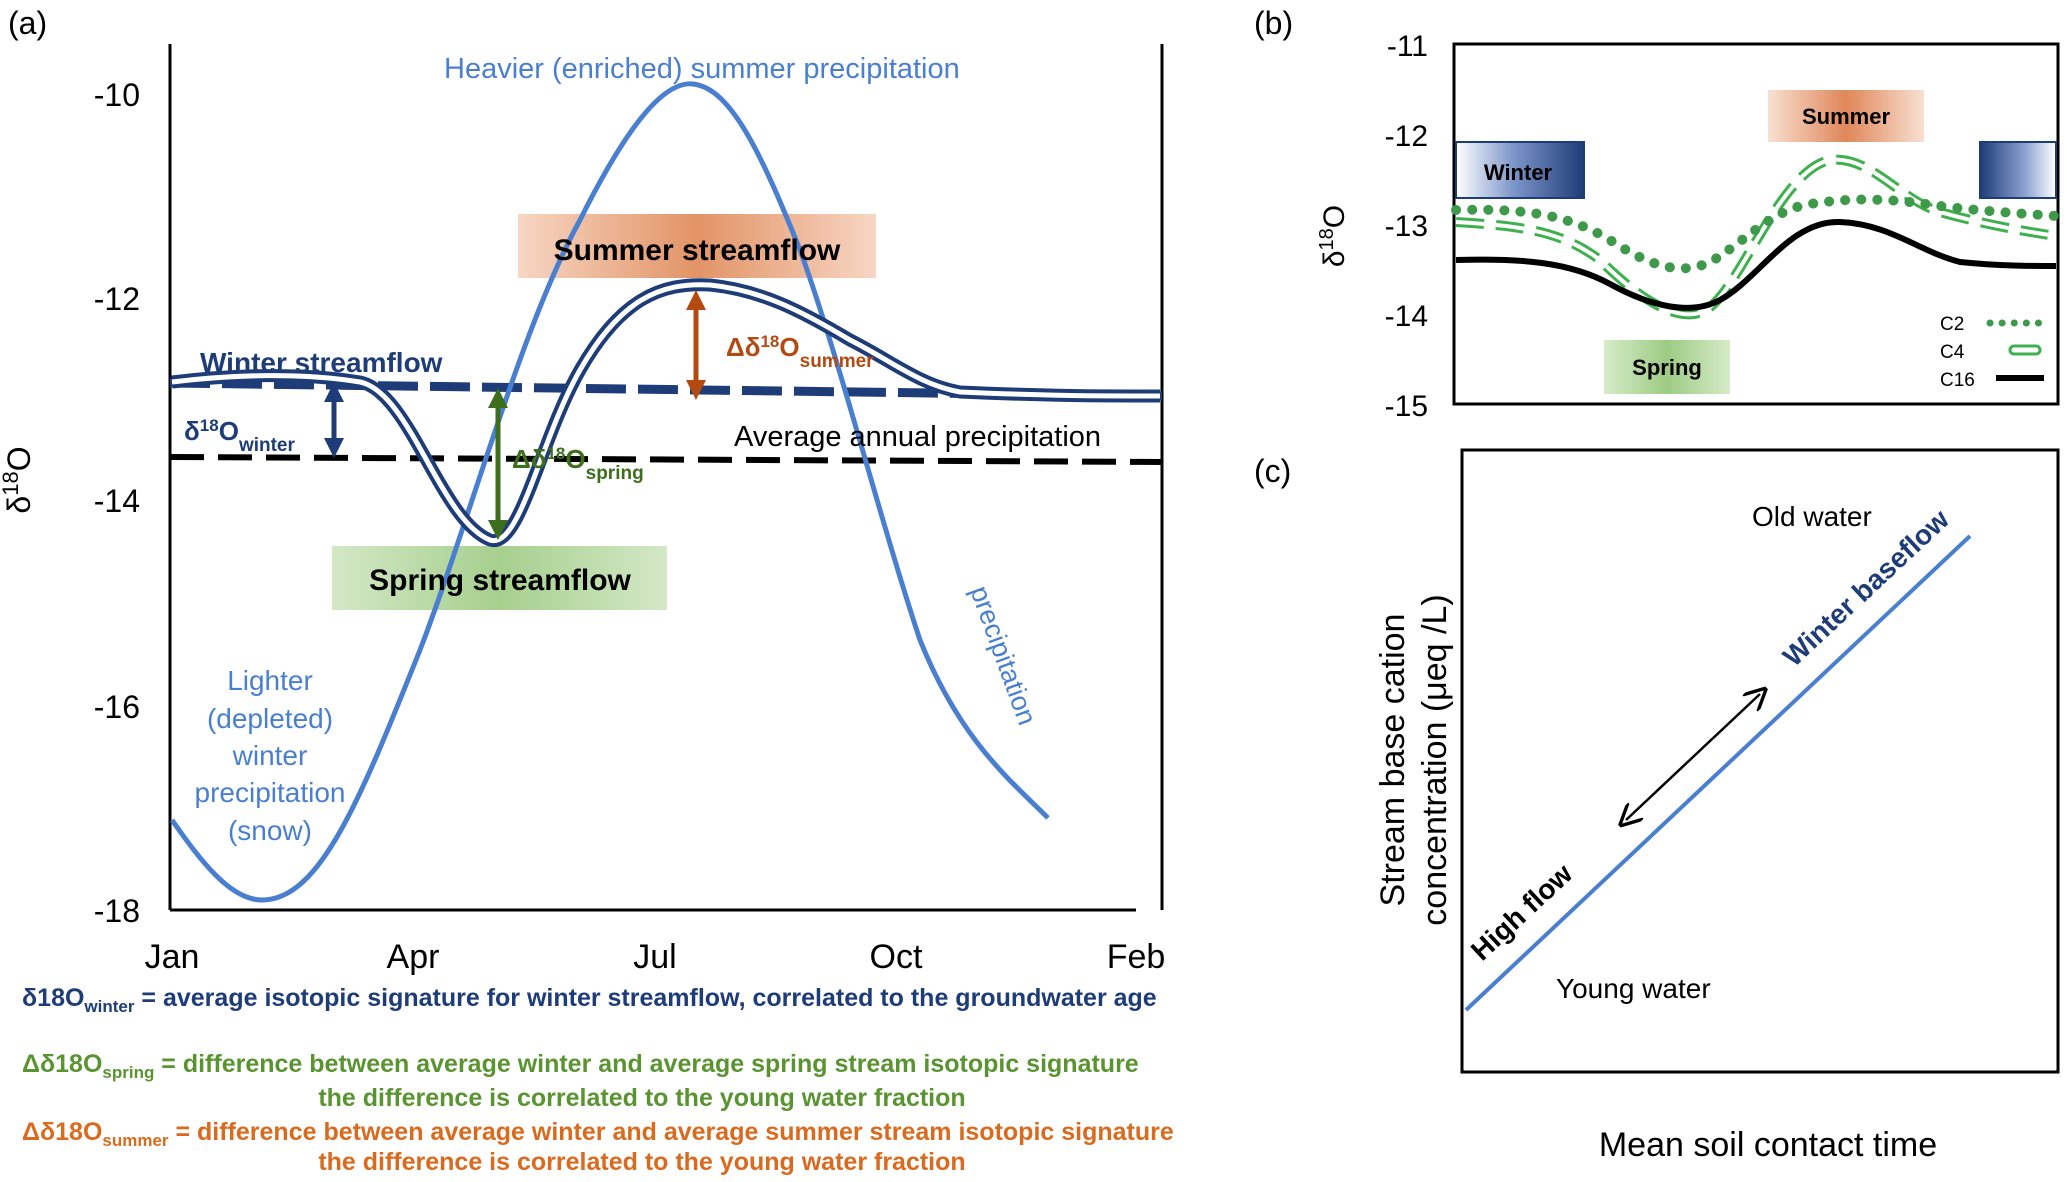  What do you see at coordinates (27, 23) in the screenshot?
I see `panel-a-label: (a)` at bounding box center [27, 23].